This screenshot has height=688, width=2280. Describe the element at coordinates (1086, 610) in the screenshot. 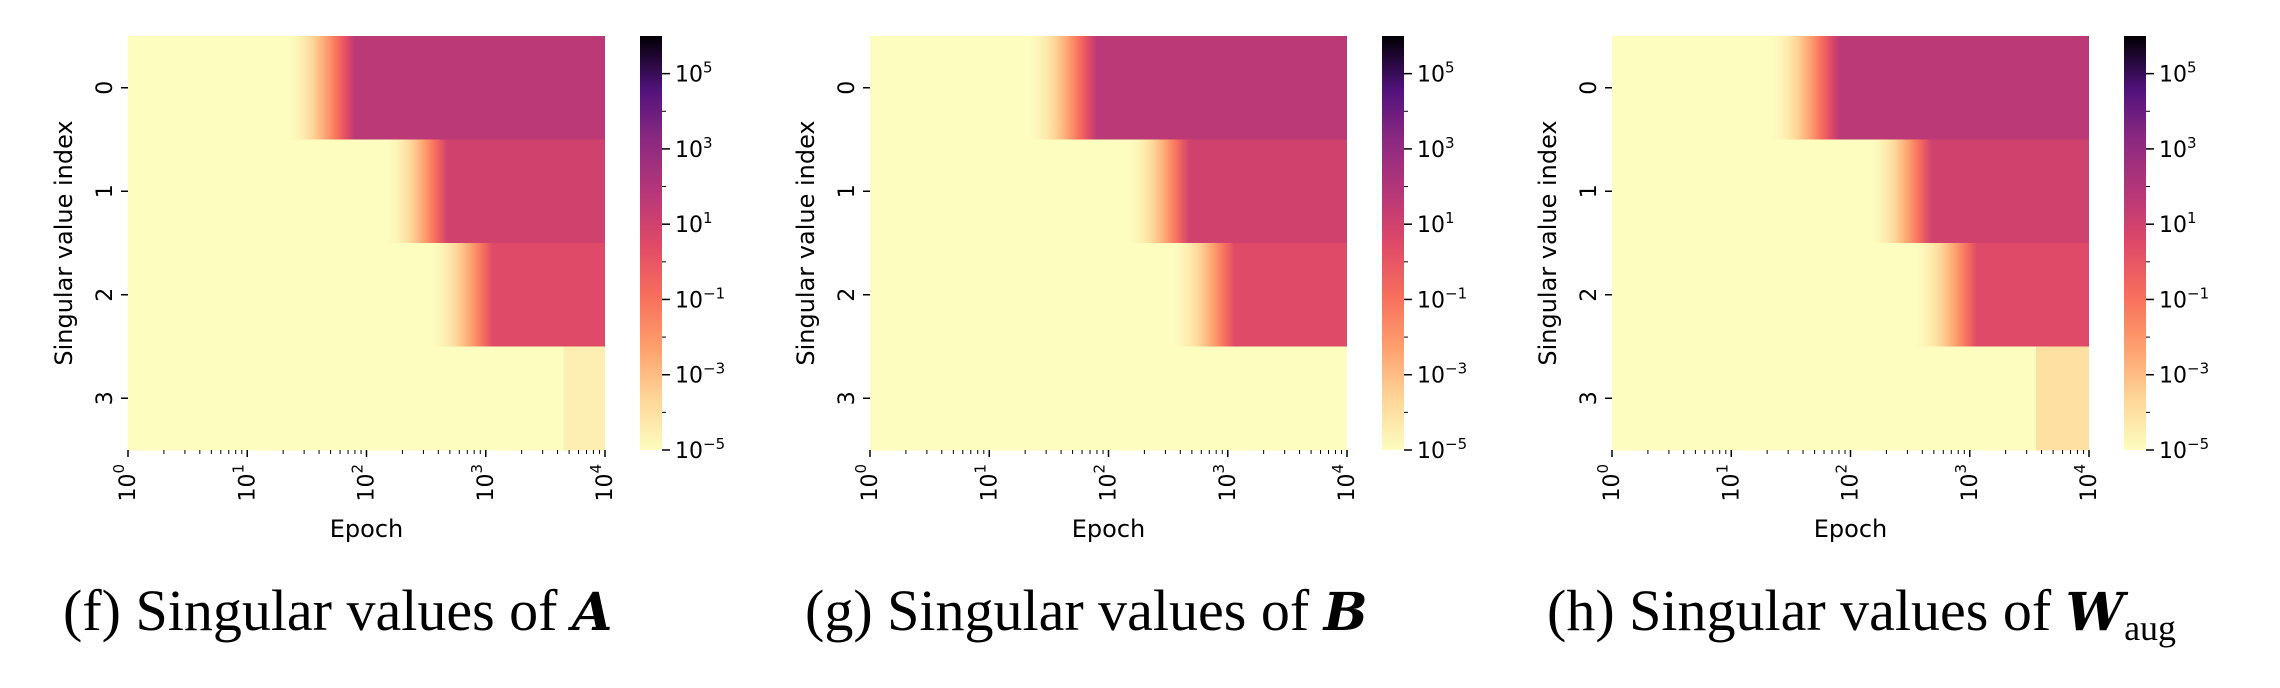

I see `panel-caption: (g) Singular values of B` at that location.